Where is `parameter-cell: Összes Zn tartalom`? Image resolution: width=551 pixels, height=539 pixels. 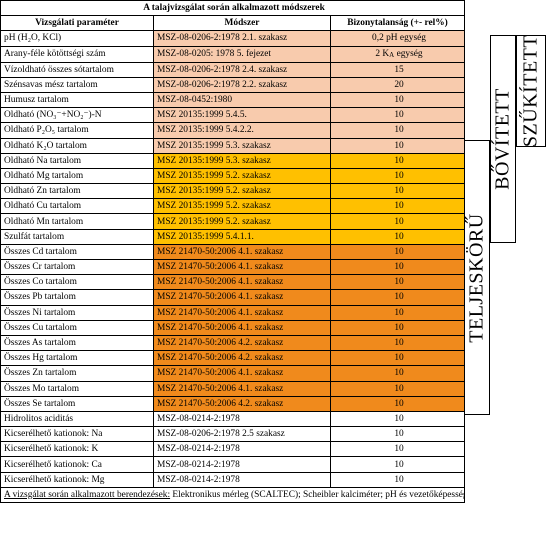 parameter-cell: Összes Zn tartalom is located at coordinates (77, 373).